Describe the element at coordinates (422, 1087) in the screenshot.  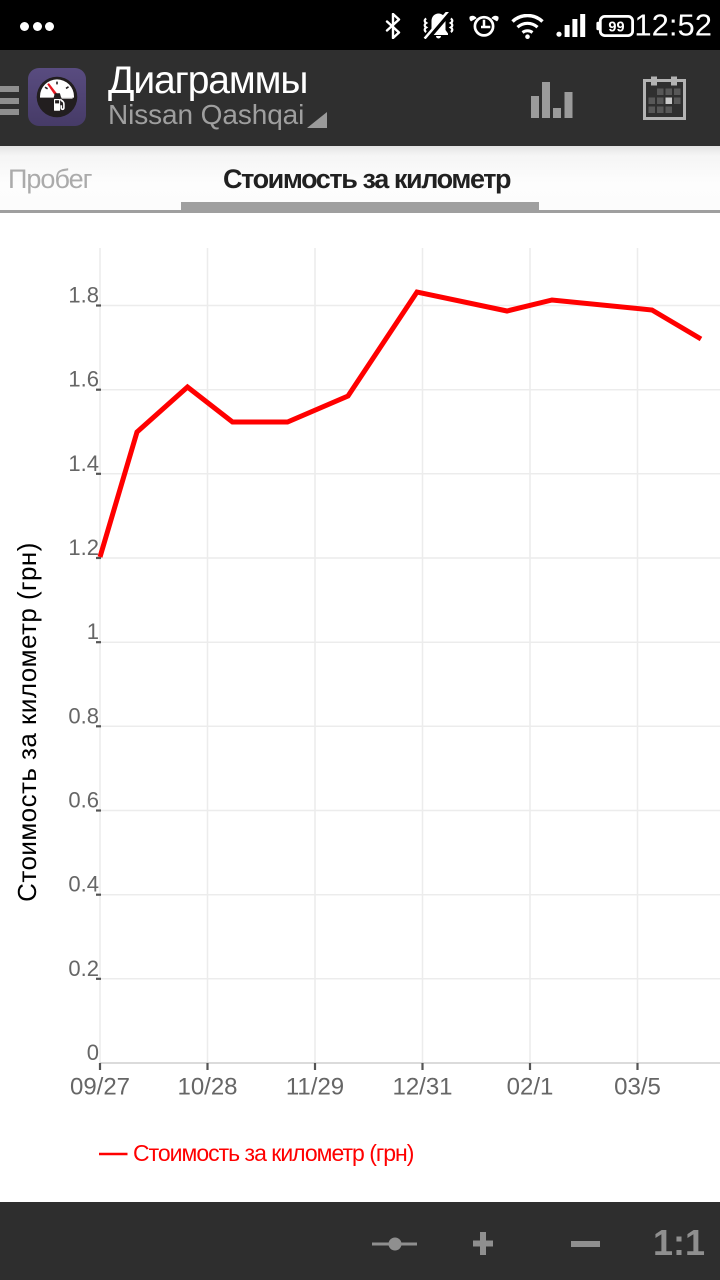
I see `svg-text: 12/31` at that location.